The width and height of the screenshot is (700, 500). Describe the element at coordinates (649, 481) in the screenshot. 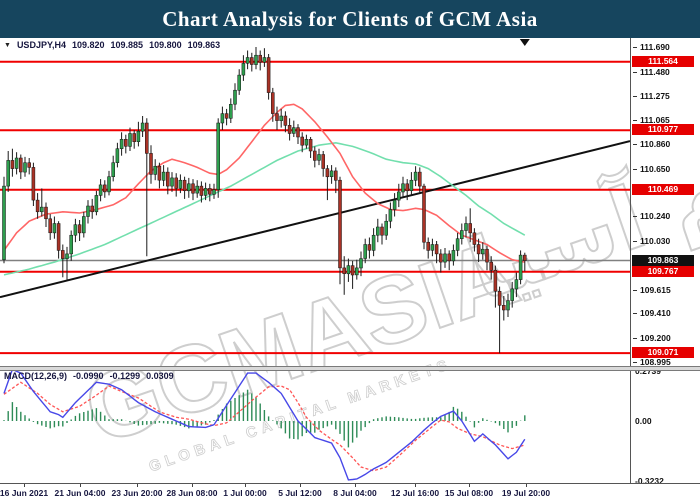

I see `macd-tick-label: -0.3232` at that location.